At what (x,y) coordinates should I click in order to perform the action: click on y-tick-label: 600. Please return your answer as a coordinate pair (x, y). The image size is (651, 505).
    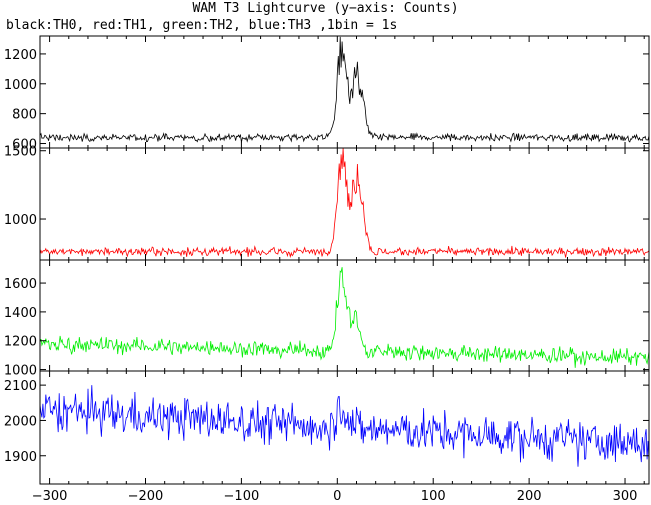
    Looking at the image, I should click on (24, 145).